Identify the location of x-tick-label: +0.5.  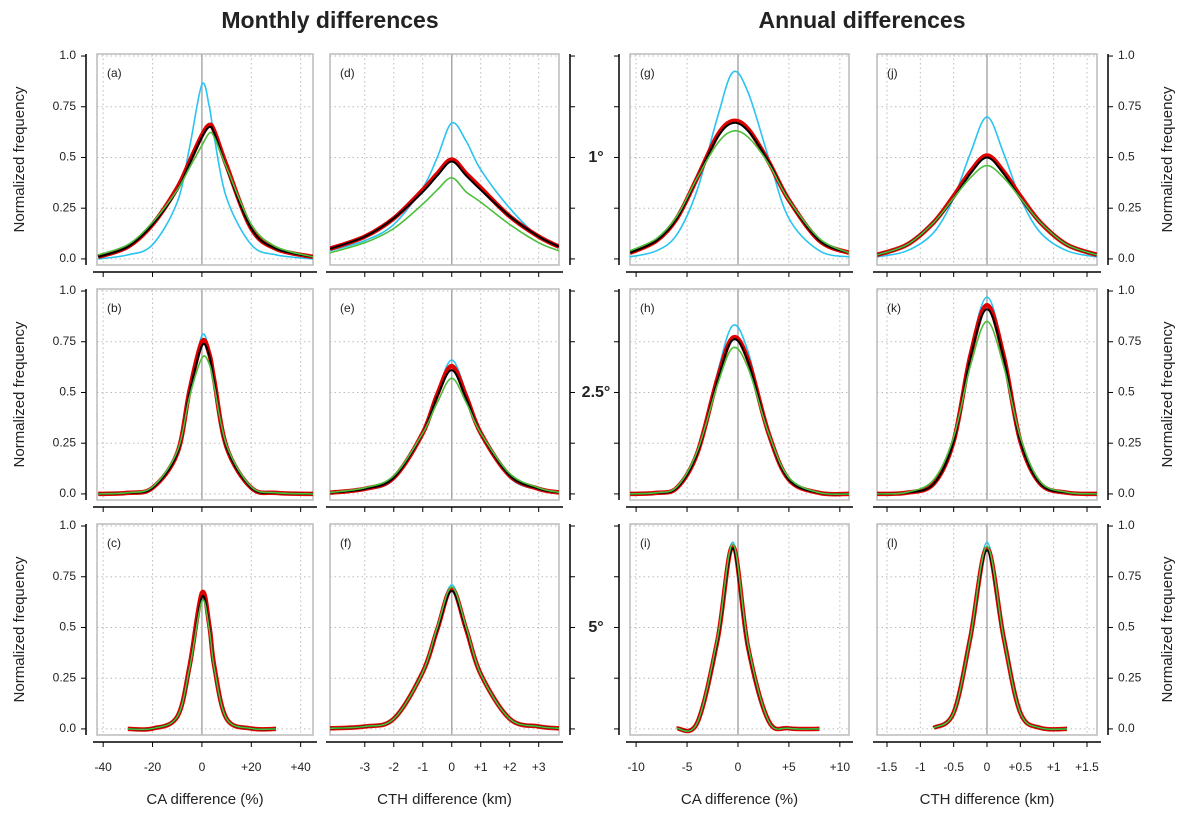
(1020, 767).